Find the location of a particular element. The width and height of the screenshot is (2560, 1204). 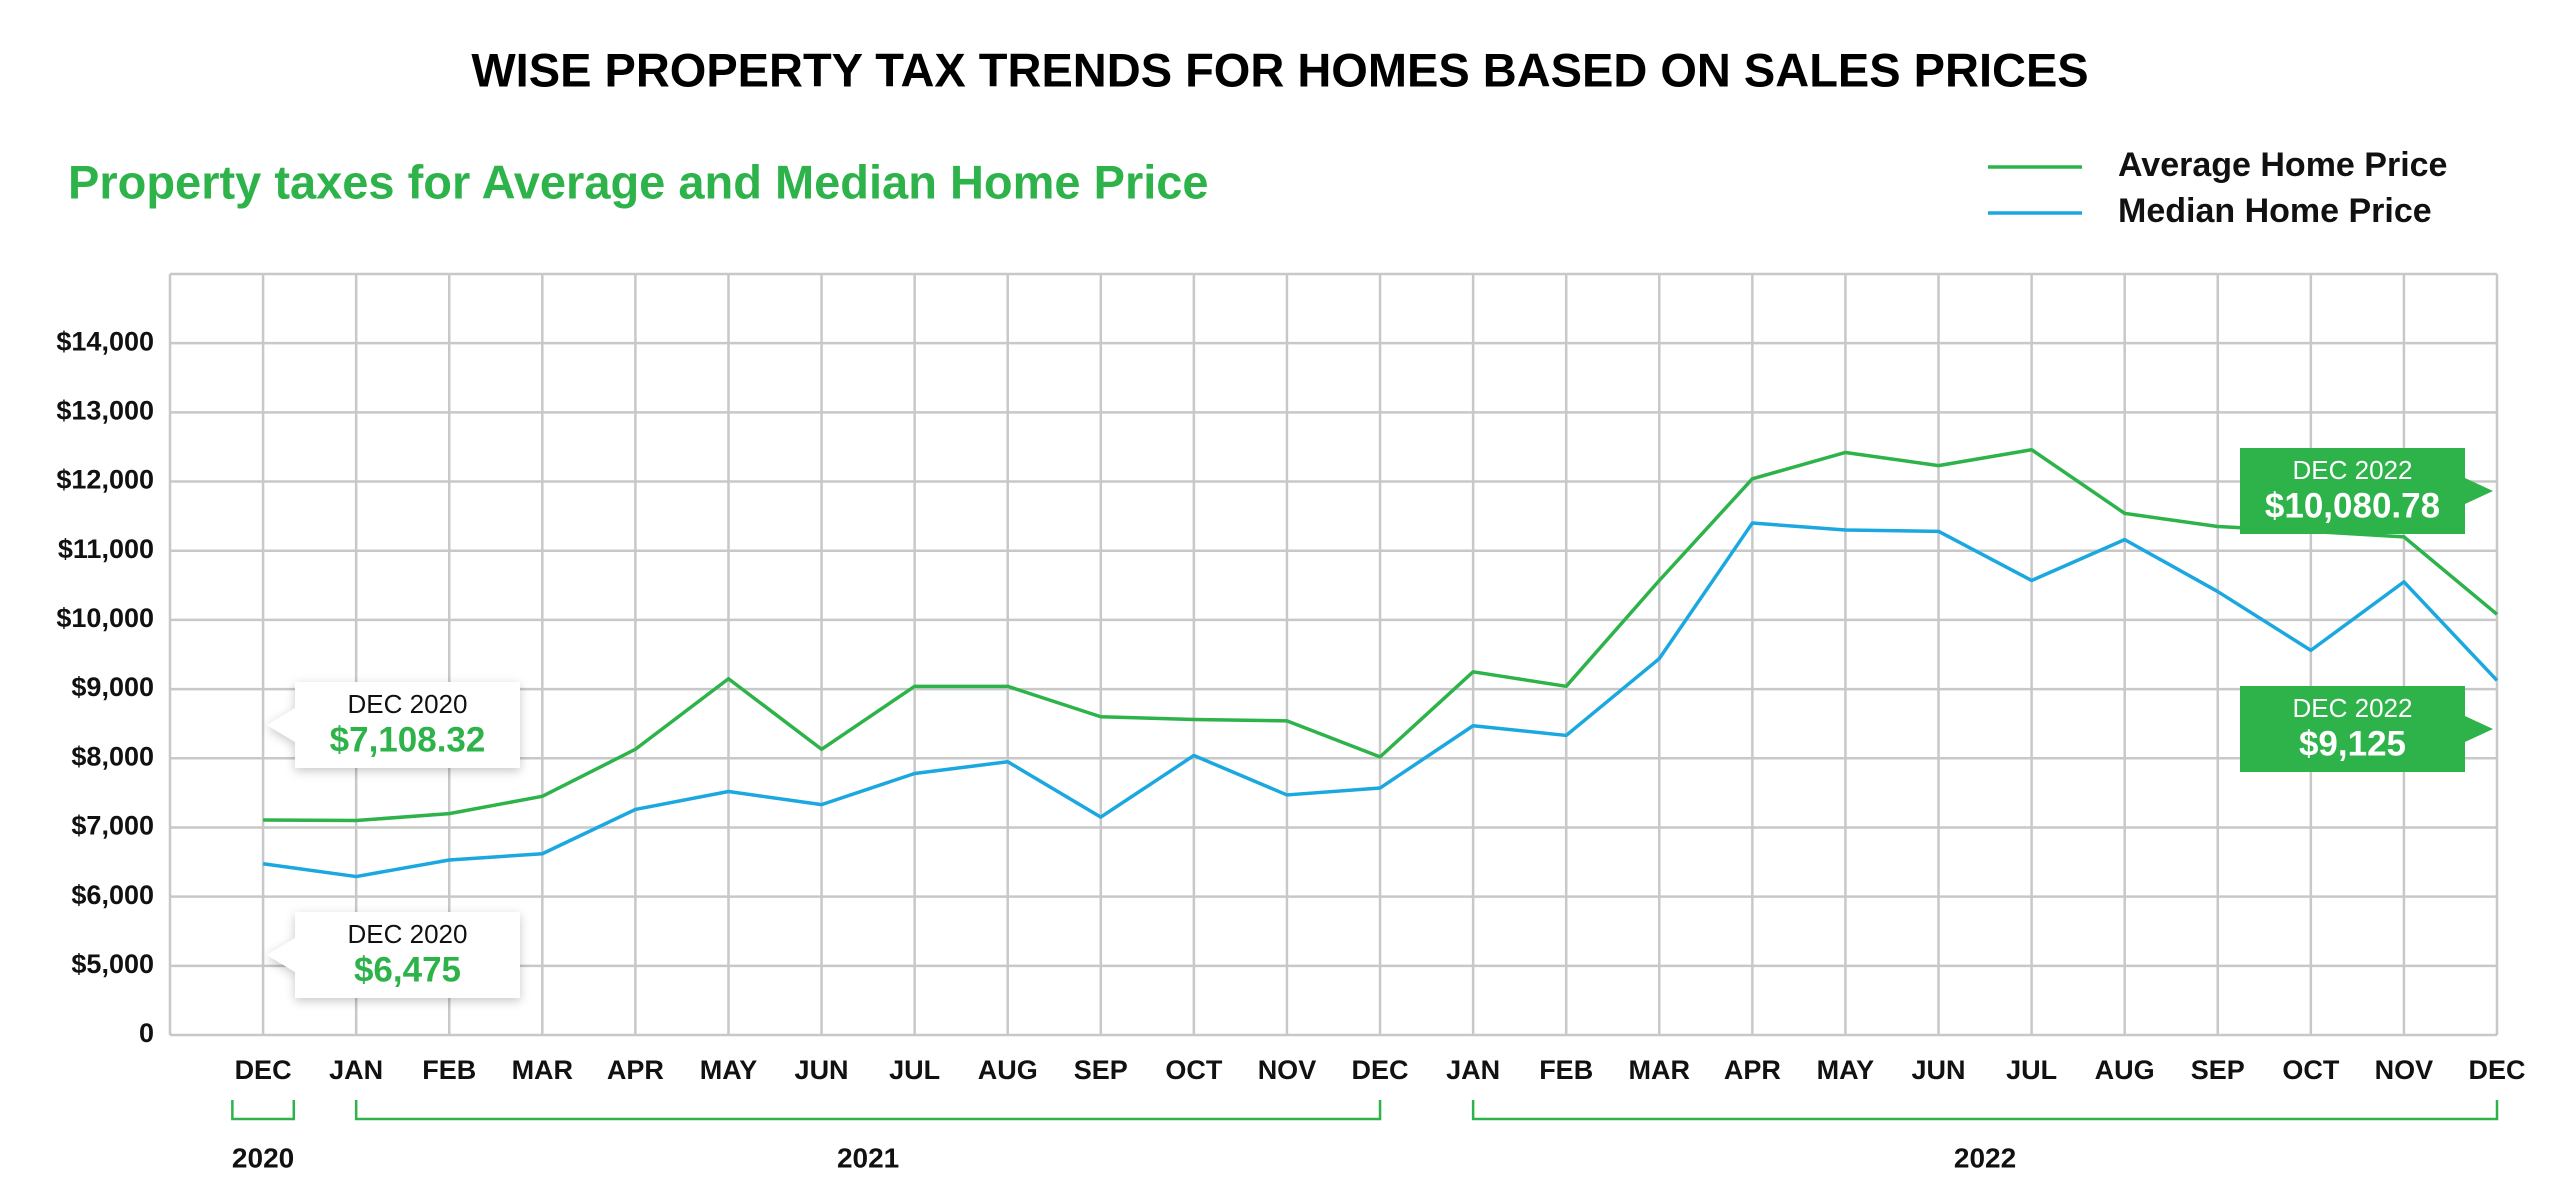

callout: DEC 2020$7,108.32 is located at coordinates (393, 725).